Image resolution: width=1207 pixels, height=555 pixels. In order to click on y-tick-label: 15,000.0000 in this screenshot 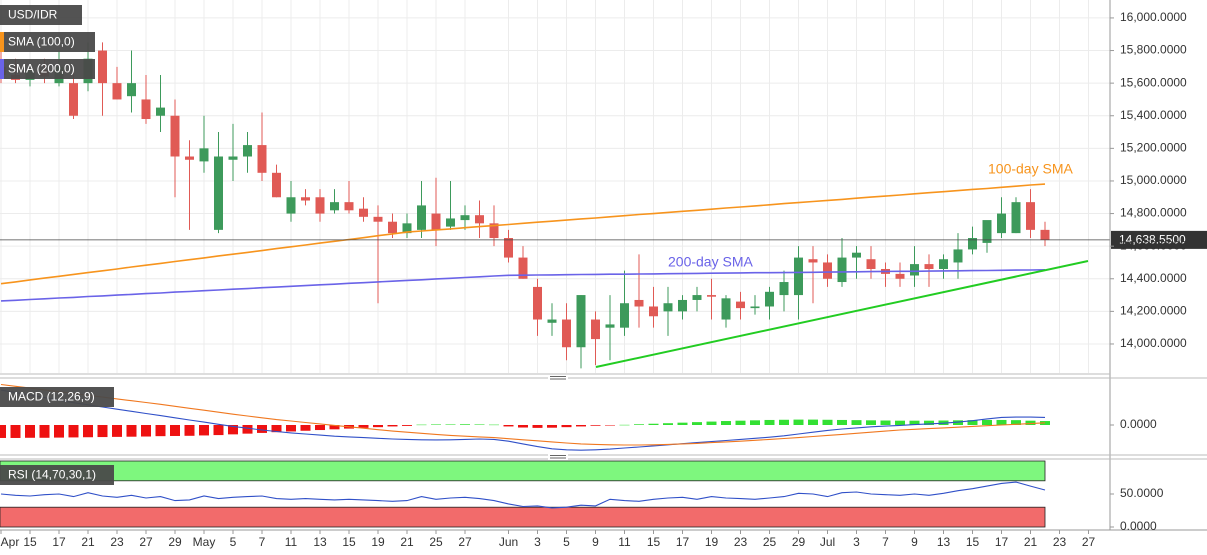, I will do `click(1153, 180)`.